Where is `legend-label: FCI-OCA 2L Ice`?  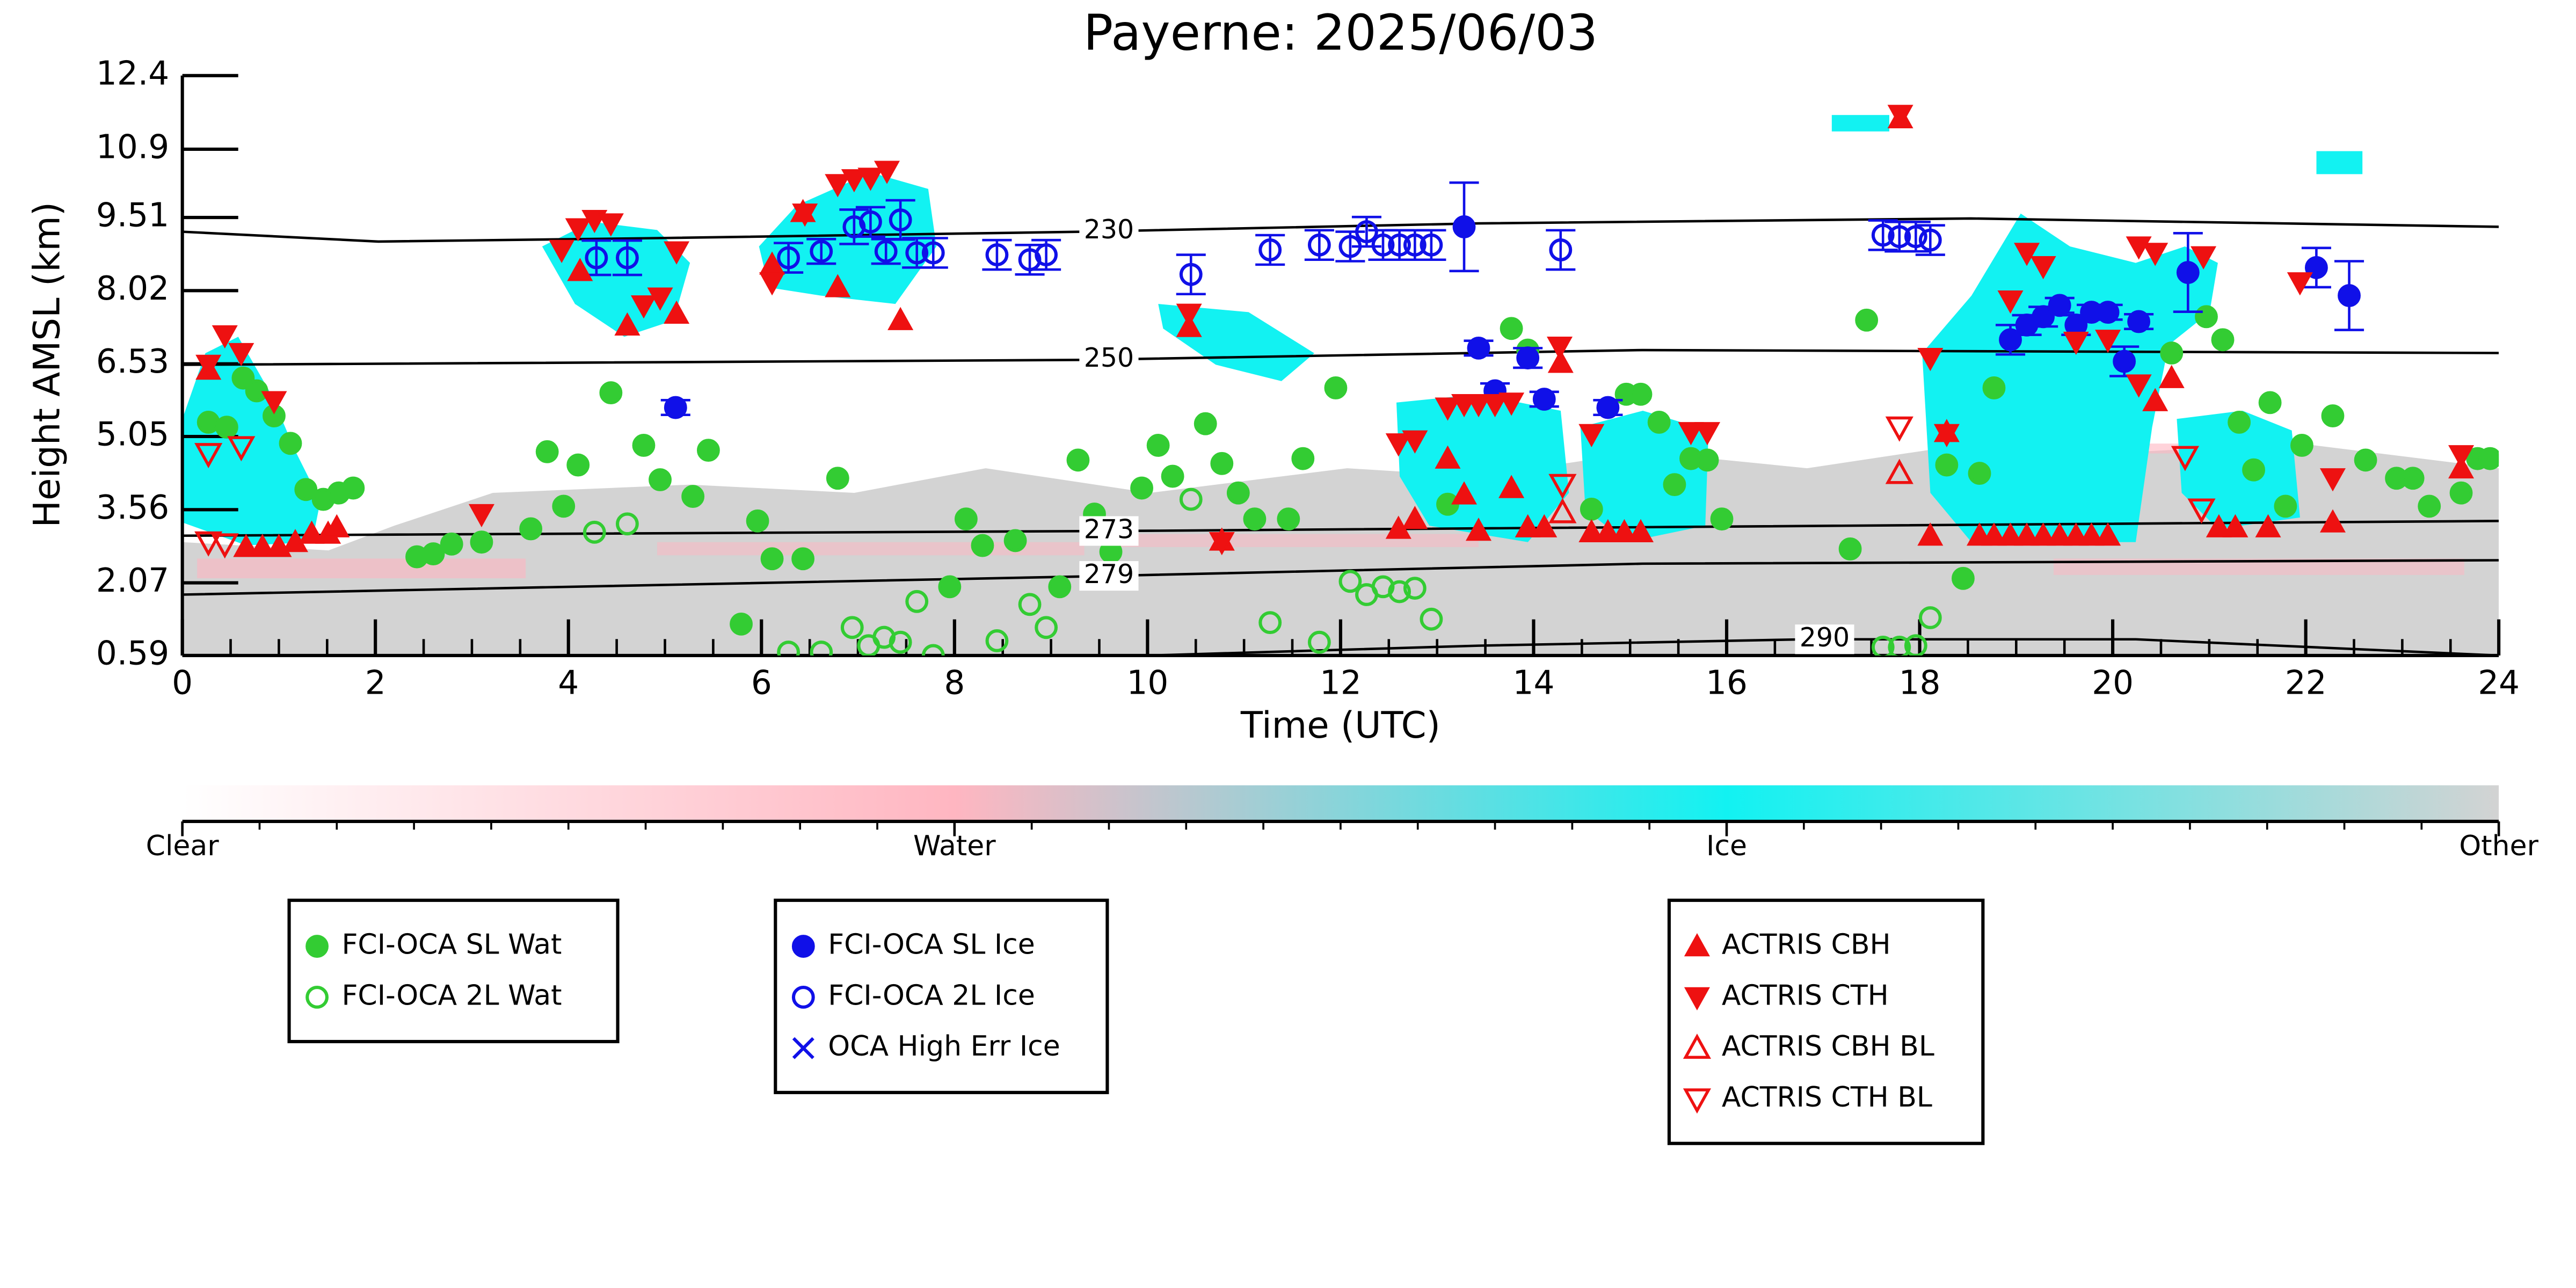
legend-label: FCI-OCA 2L Ice is located at coordinates (931, 995).